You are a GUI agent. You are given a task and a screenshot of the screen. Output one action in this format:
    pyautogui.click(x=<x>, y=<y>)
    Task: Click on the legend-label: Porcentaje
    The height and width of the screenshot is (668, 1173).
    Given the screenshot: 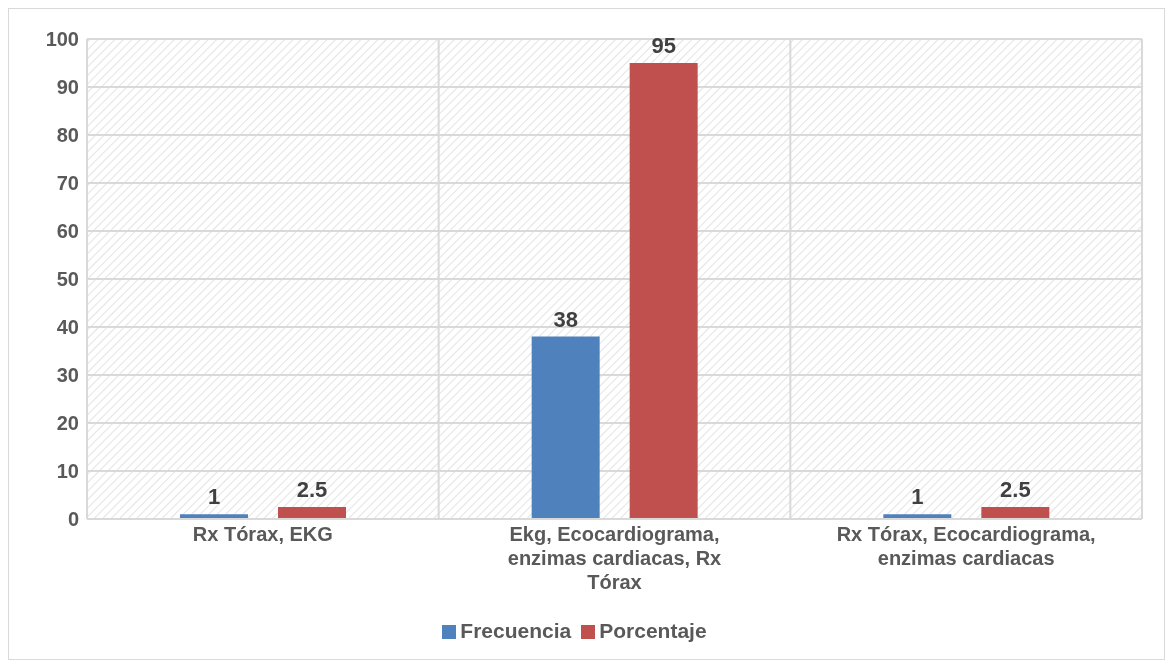 What is the action you would take?
    pyautogui.click(x=653, y=630)
    